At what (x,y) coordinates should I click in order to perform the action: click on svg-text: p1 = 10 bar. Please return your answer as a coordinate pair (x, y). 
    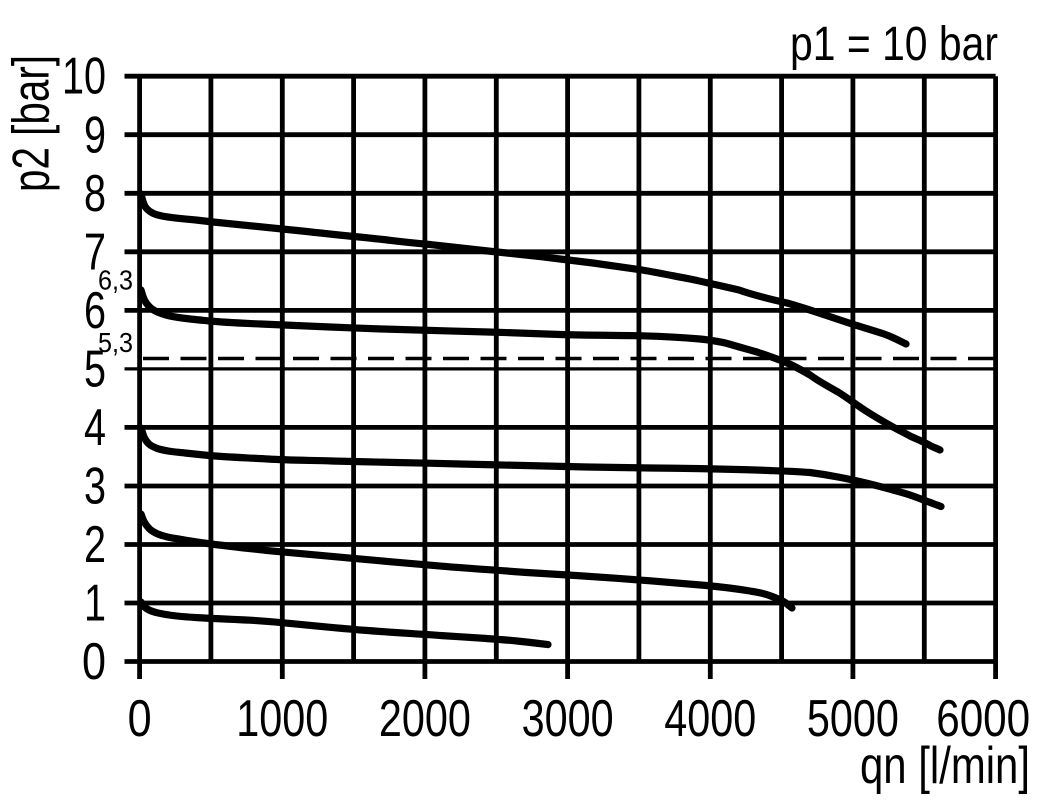
    Looking at the image, I should click on (894, 44).